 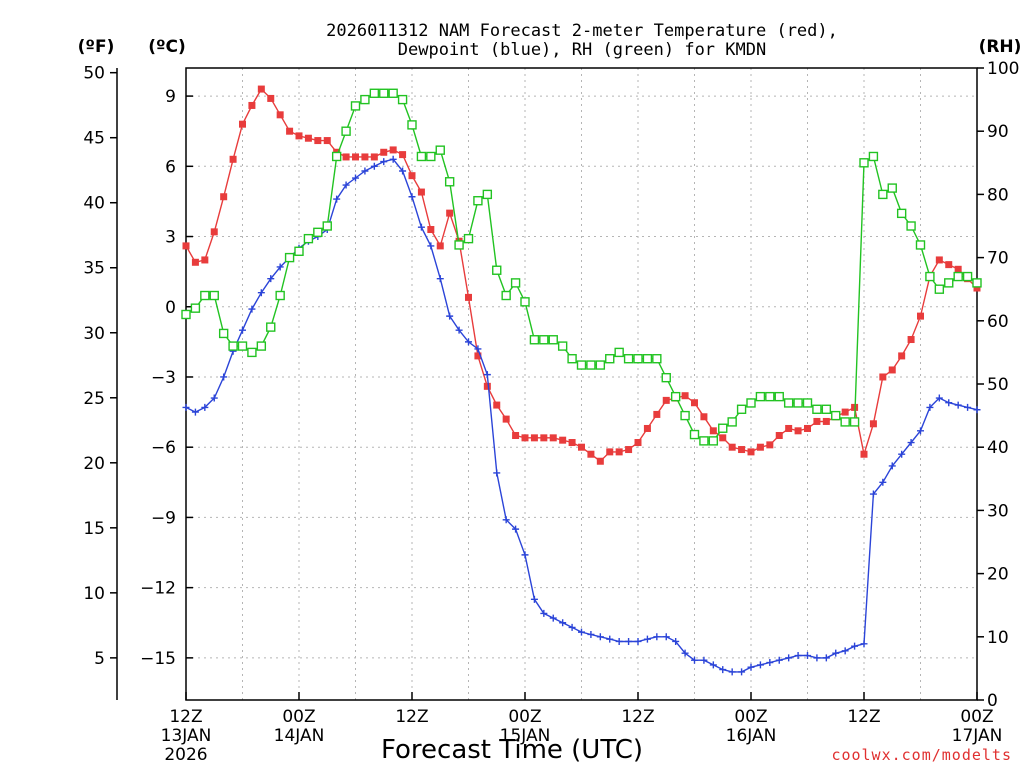 What do you see at coordinates (977, 736) in the screenshot?
I see `date-tick-label: 17JAN` at bounding box center [977, 736].